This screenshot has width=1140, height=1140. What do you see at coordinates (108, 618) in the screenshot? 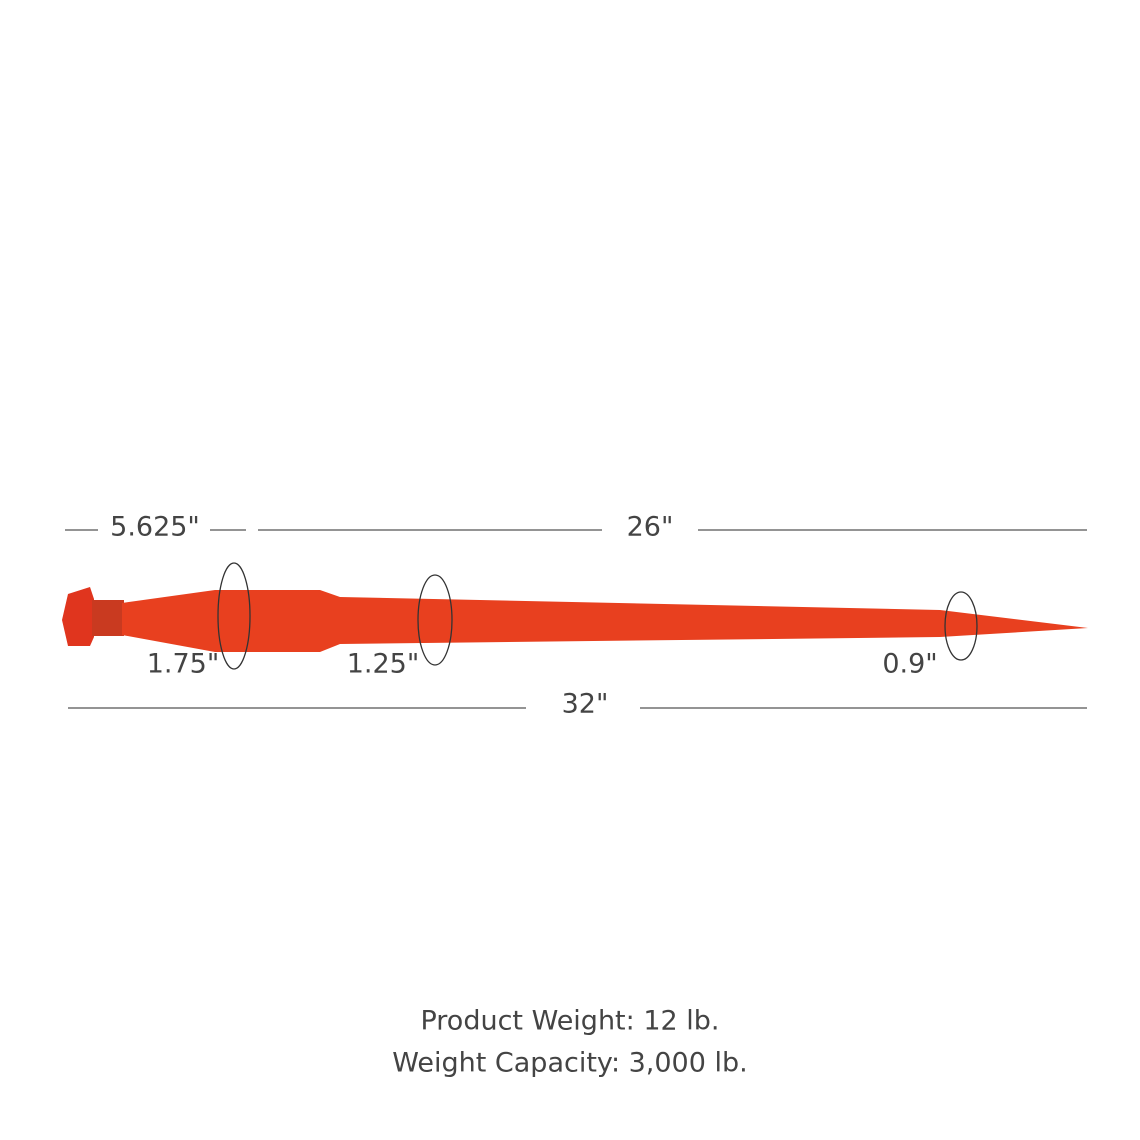
I see `spear-thread` at bounding box center [108, 618].